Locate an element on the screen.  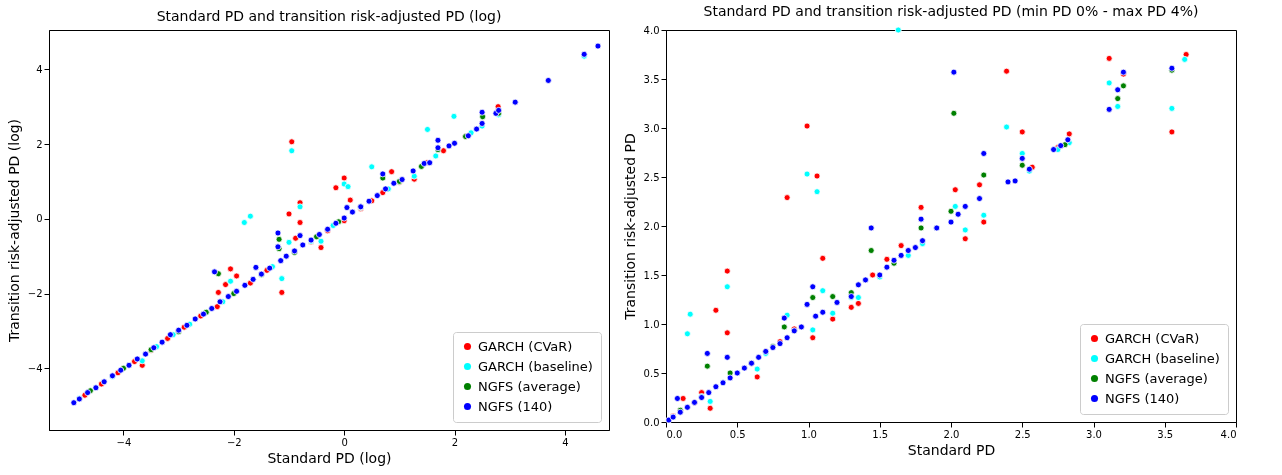
y-tick-label: 3.0 is located at coordinates (651, 128).